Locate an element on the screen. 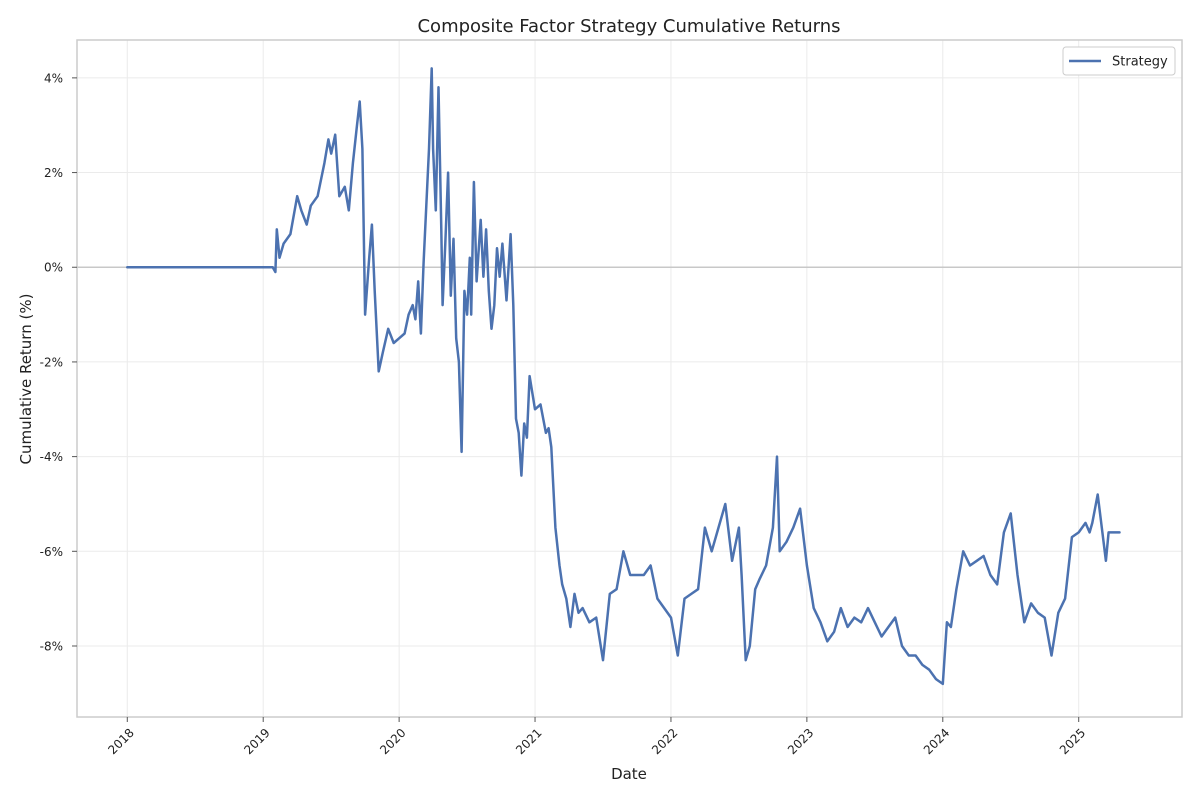 This screenshot has width=1200, height=800. y-tick-label: 4% is located at coordinates (53, 78).